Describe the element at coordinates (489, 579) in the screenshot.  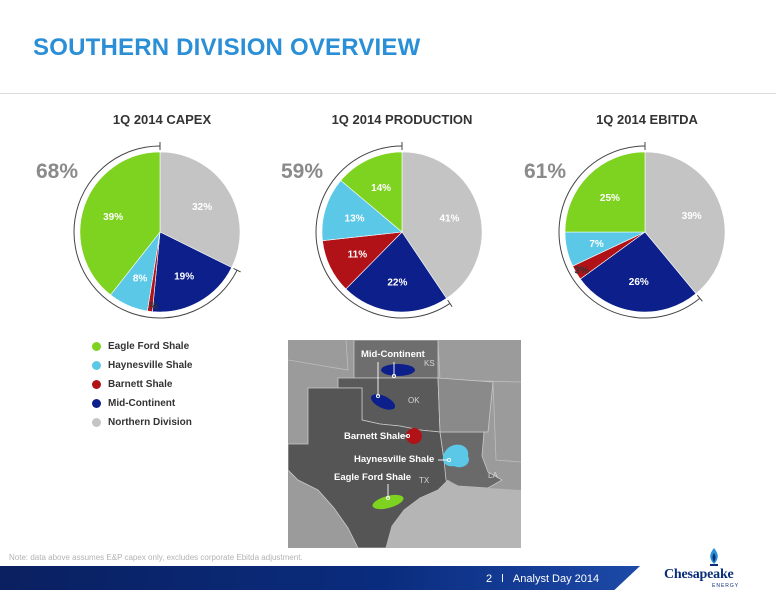
I see `page-number: 2` at that location.